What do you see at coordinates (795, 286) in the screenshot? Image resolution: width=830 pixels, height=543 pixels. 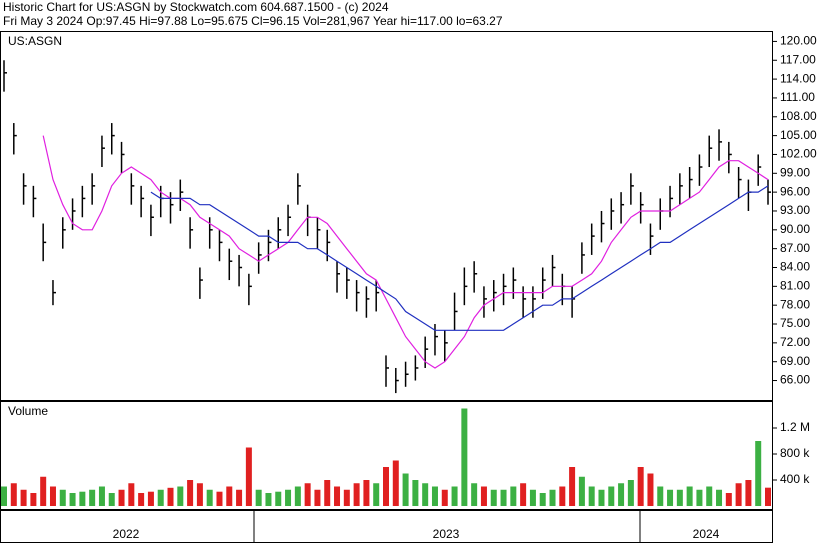 I see `y-tick-label: 81.00` at bounding box center [795, 286].